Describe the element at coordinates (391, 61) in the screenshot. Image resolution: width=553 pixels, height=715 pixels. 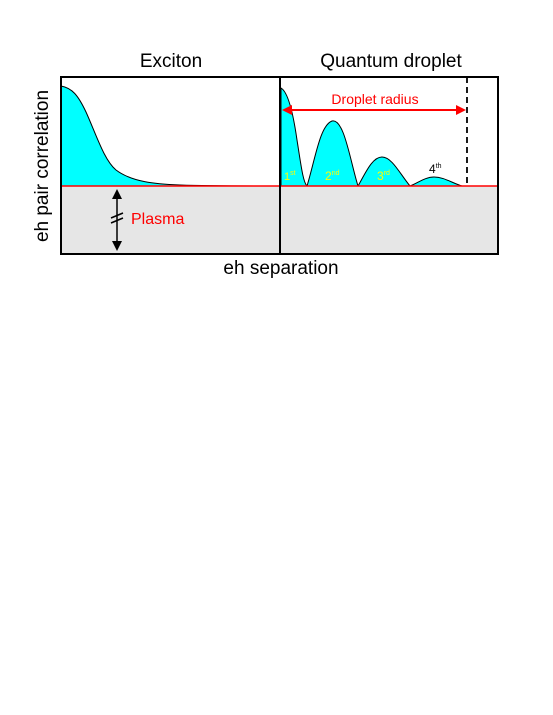
I see `quantum-droplet-title: Quantum droplet` at that location.